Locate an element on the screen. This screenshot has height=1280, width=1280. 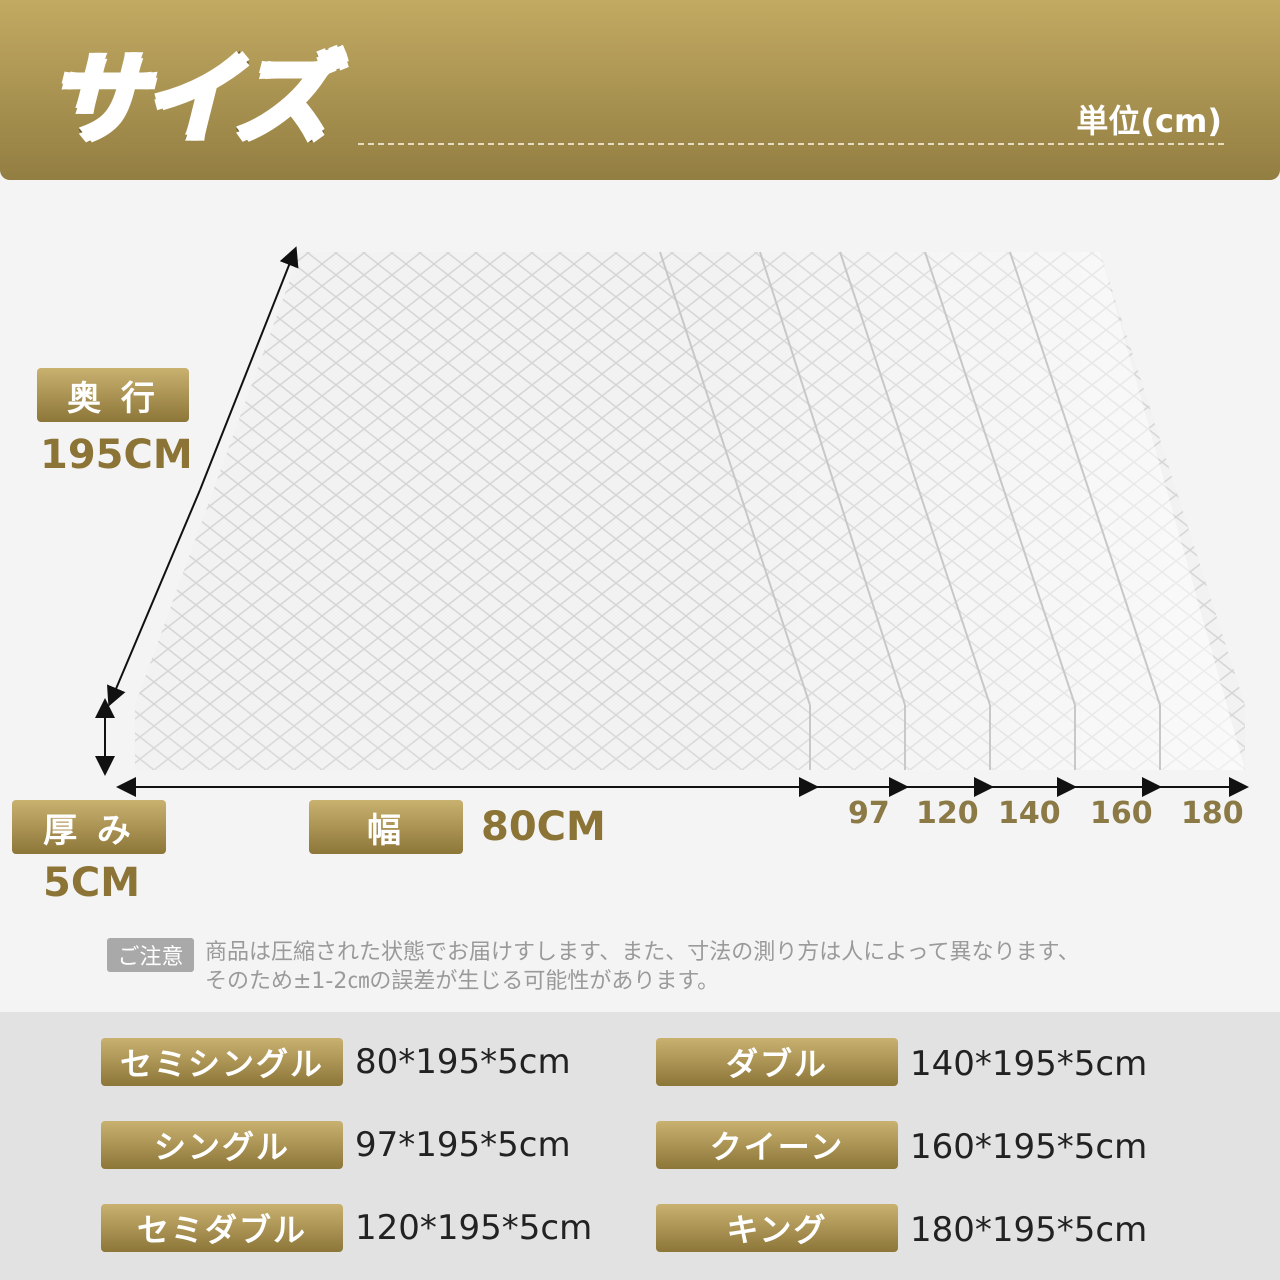
size-name: セミシングル is located at coordinates (222, 1062).